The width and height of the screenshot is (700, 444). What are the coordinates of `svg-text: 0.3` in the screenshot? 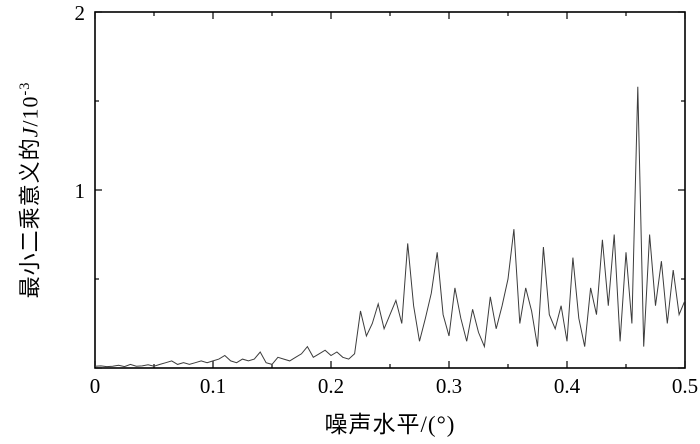 It's located at (449, 386).